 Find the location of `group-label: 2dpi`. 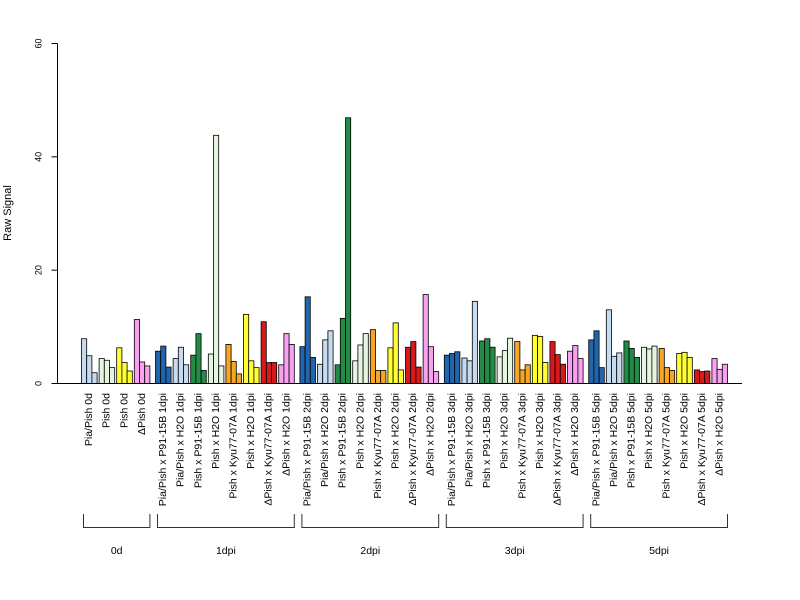

group-label: 2dpi is located at coordinates (370, 551).